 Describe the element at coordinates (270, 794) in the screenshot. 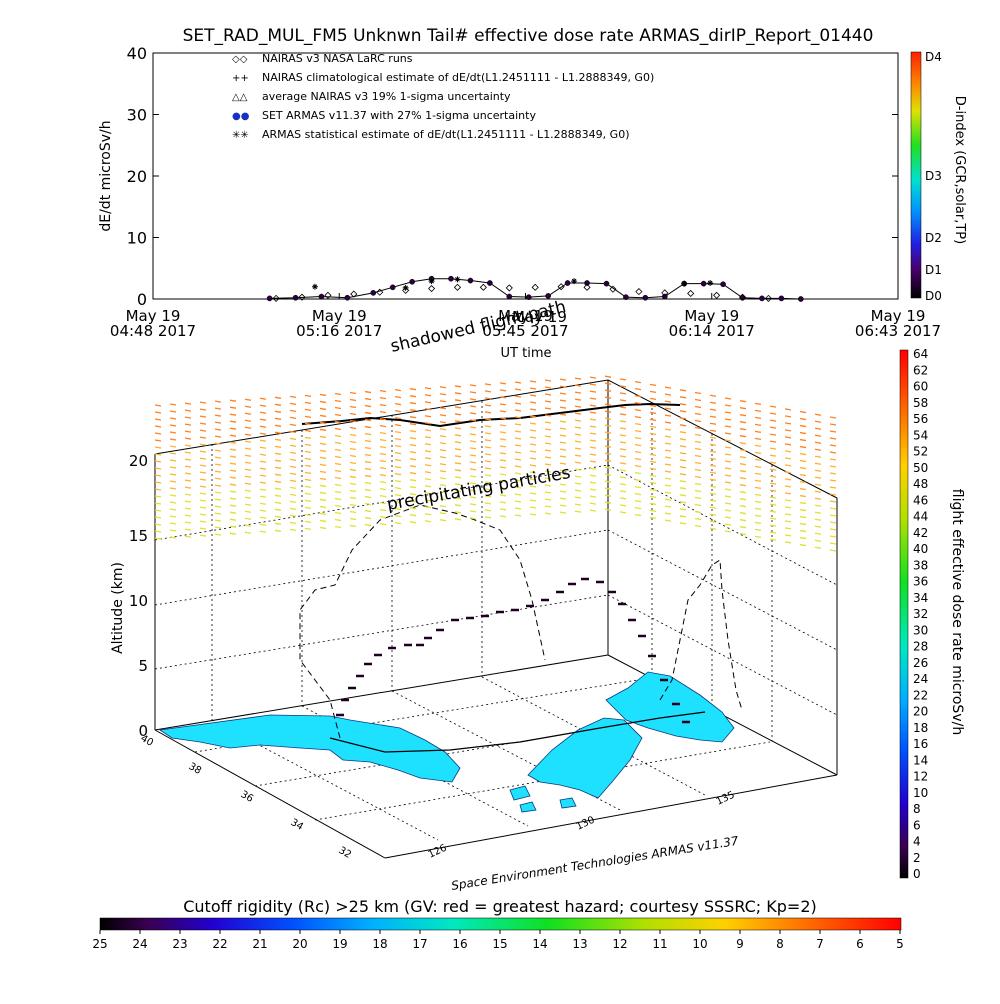

I see `floor-front-left-edge` at that location.